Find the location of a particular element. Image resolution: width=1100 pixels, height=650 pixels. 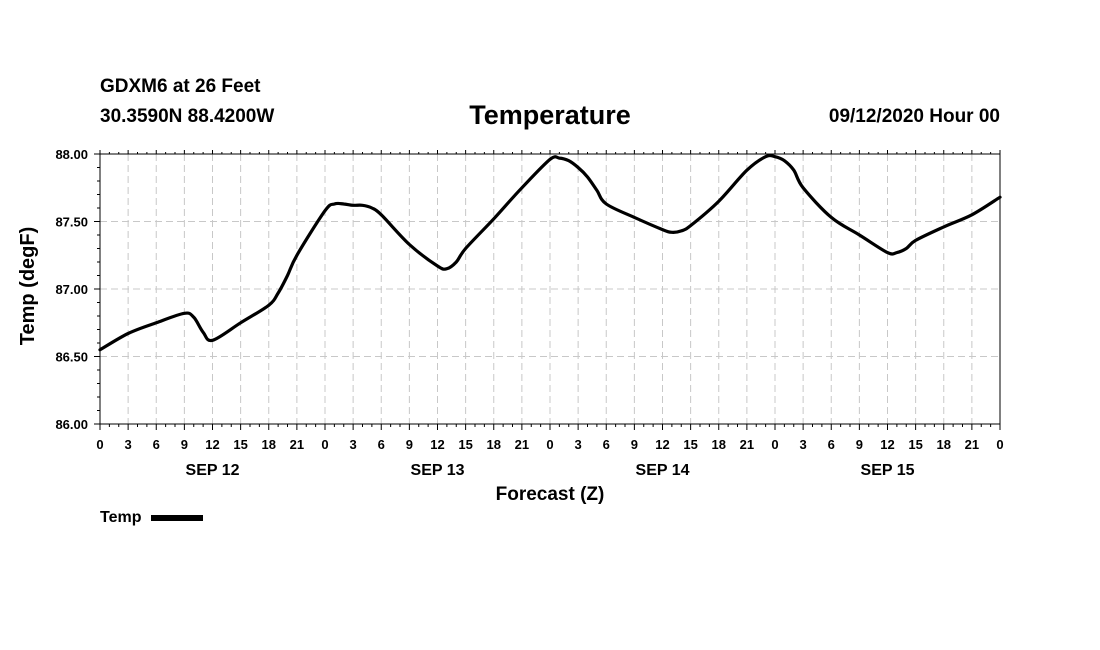

chart-legend: Temp is located at coordinates (152, 518).